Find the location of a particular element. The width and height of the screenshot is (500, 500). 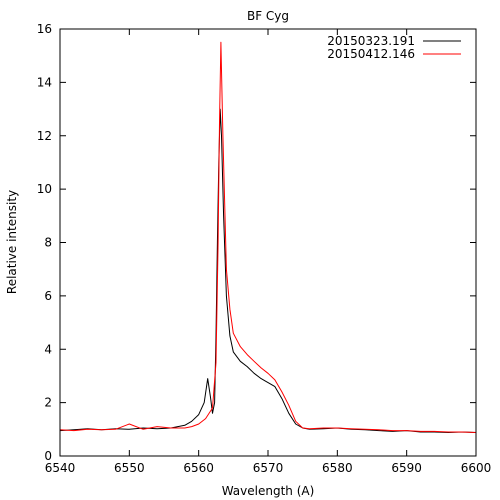

legend-label-2: 20150412.146 is located at coordinates (371, 54).